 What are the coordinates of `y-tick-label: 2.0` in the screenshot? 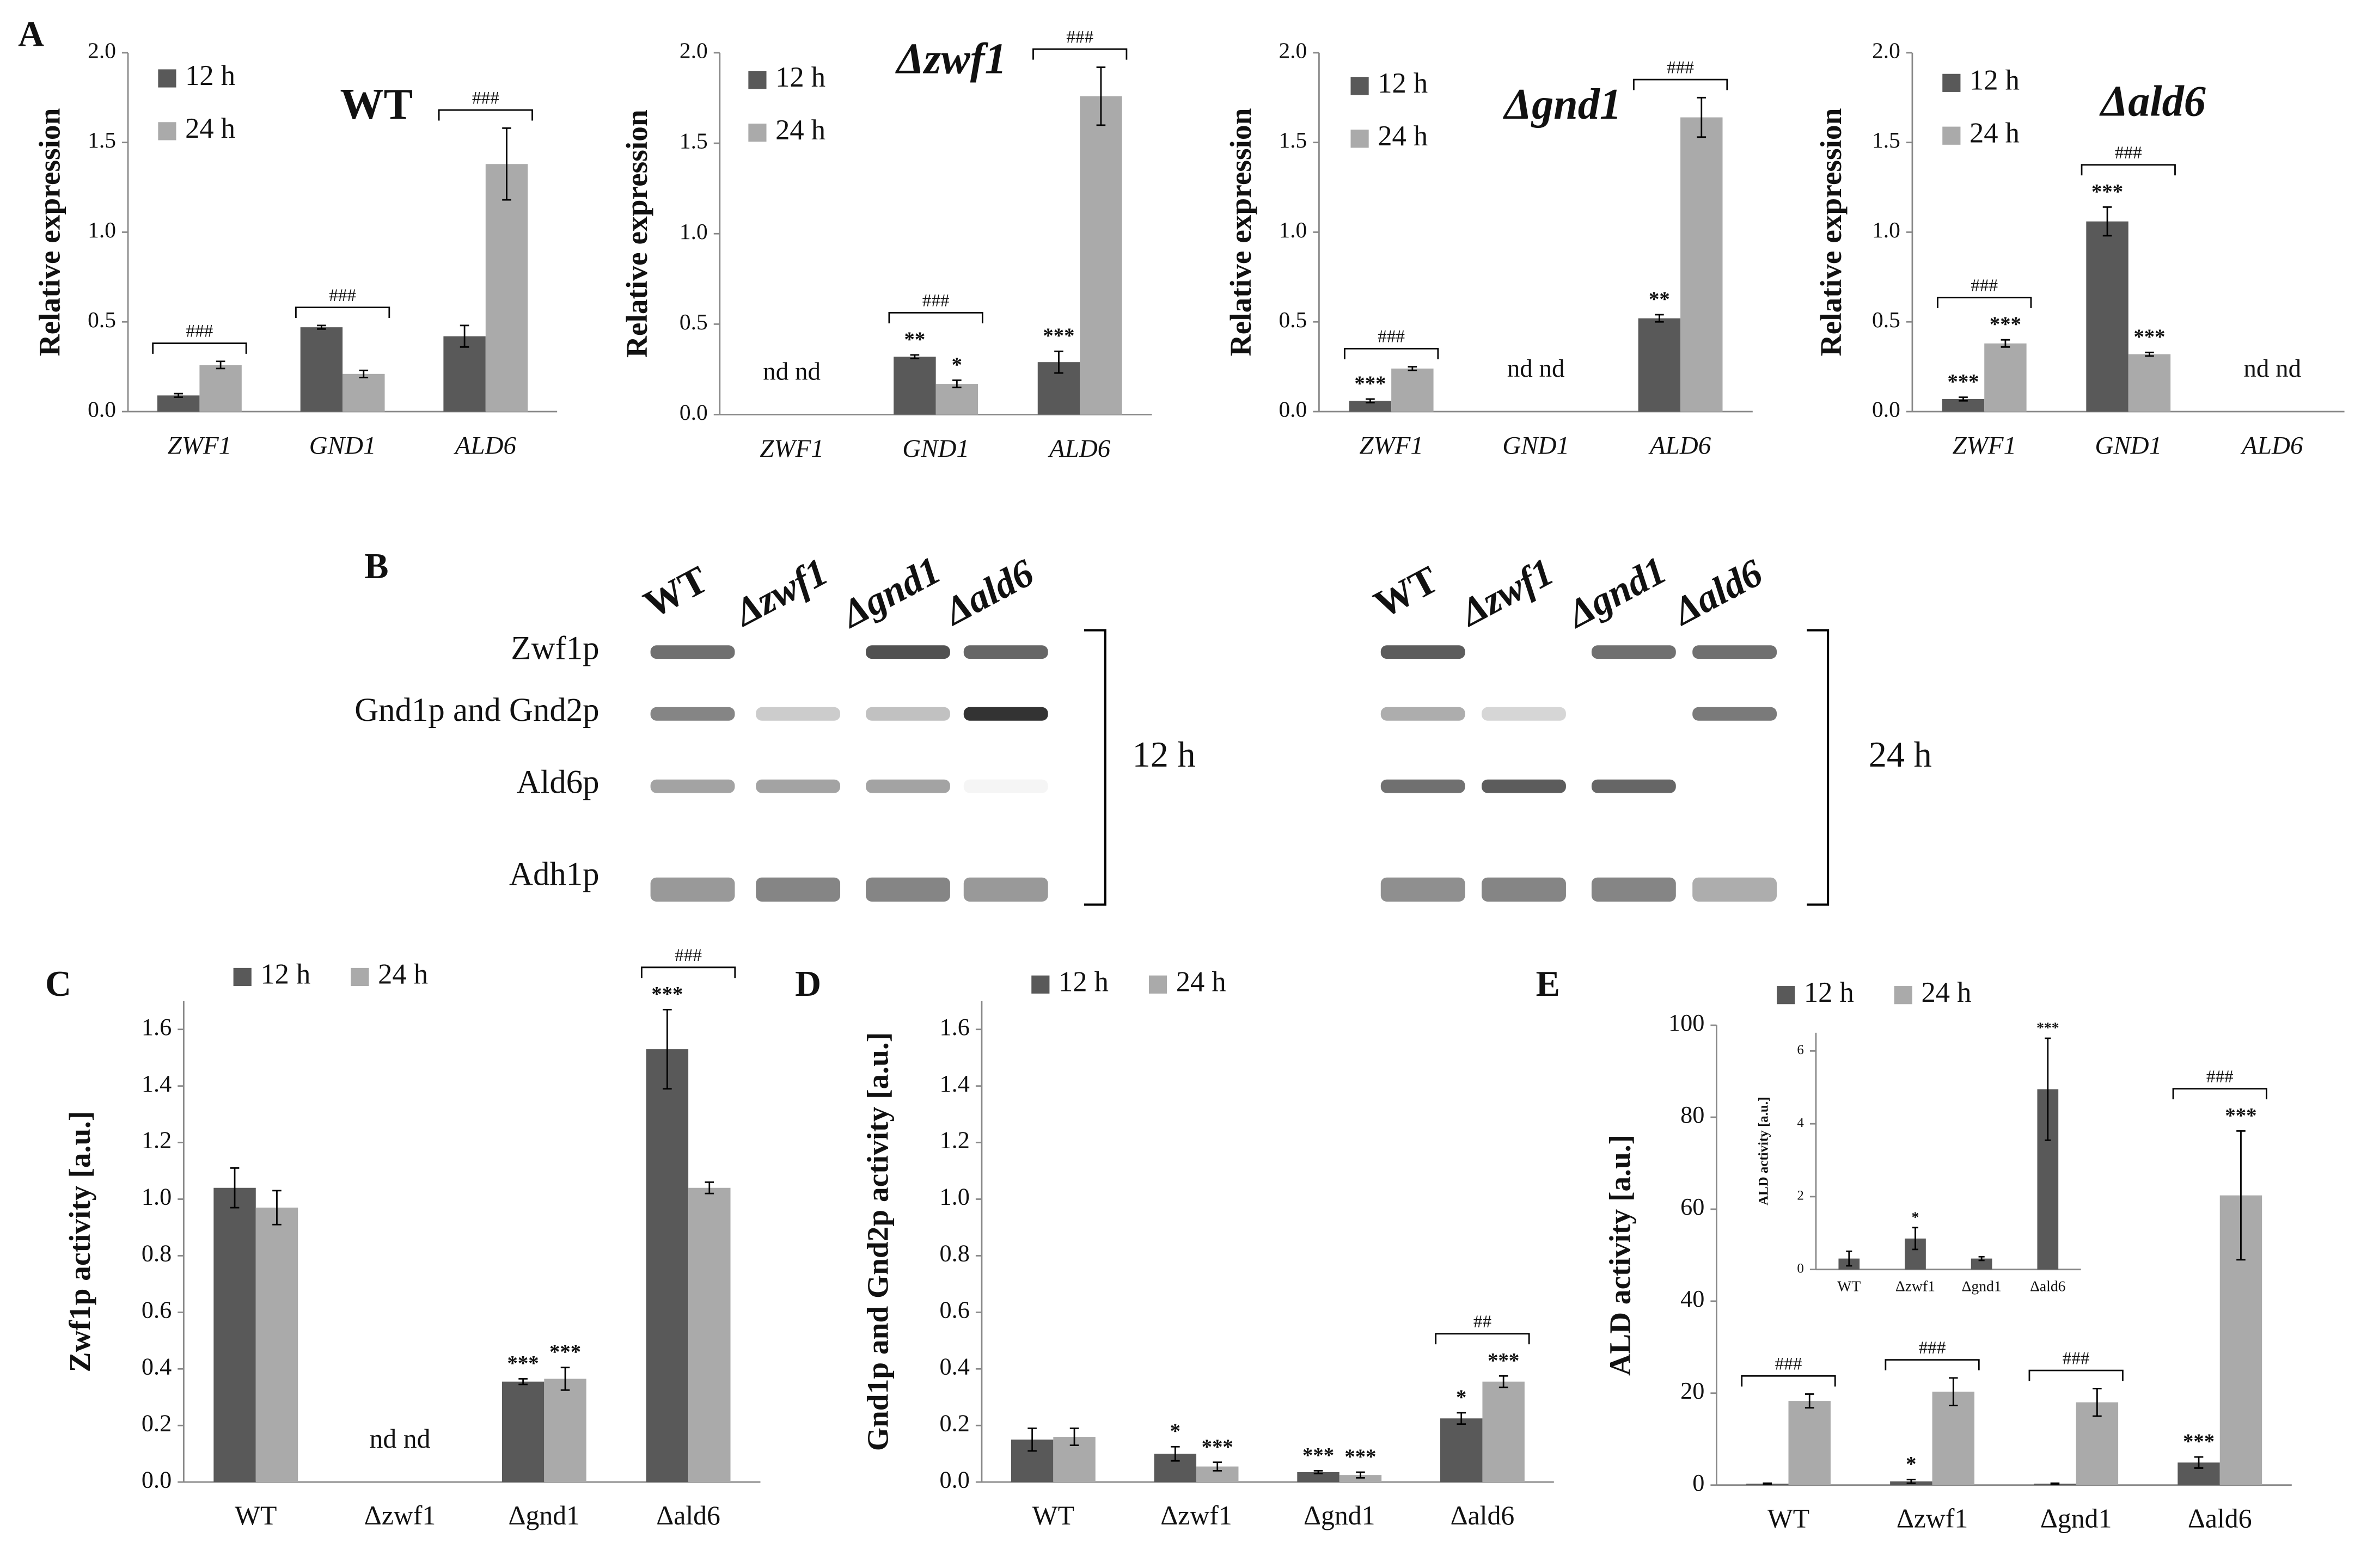 It's located at (1886, 50).